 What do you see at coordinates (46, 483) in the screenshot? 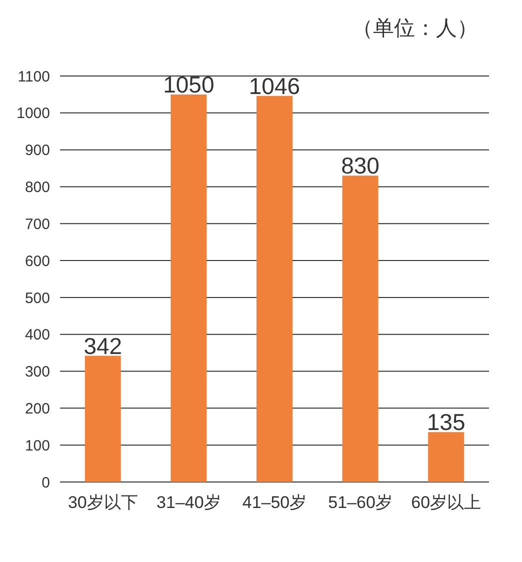
I see `y-tick-label: 0` at bounding box center [46, 483].